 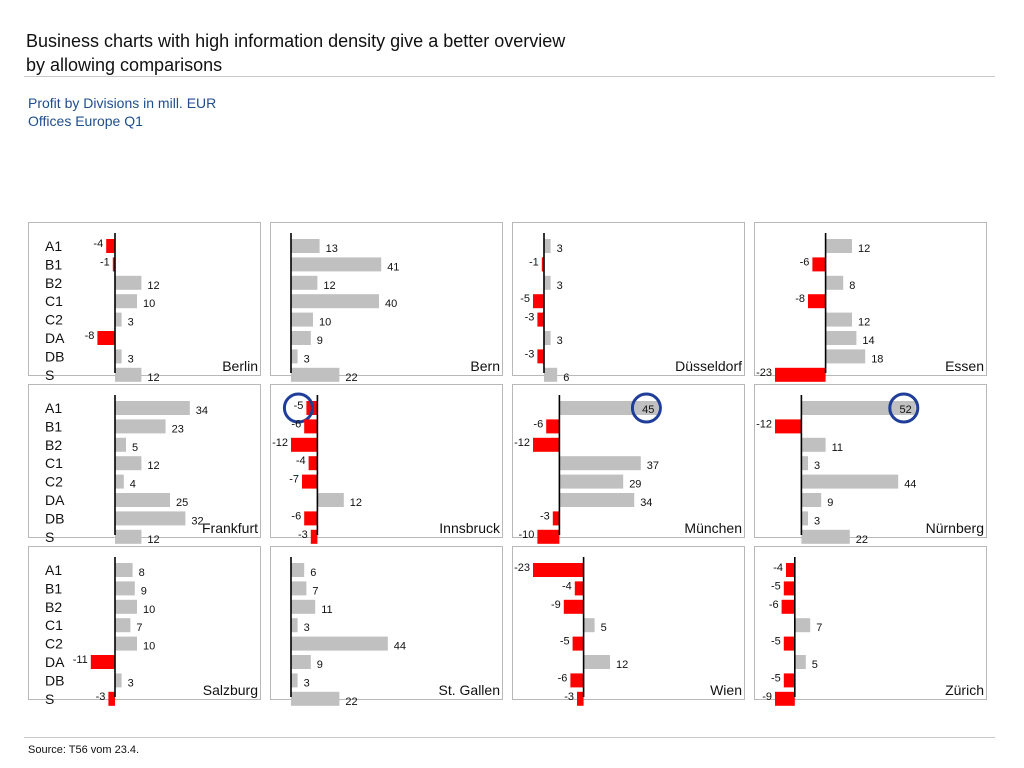 I want to click on category-label-db: DB, so click(x=54, y=680).